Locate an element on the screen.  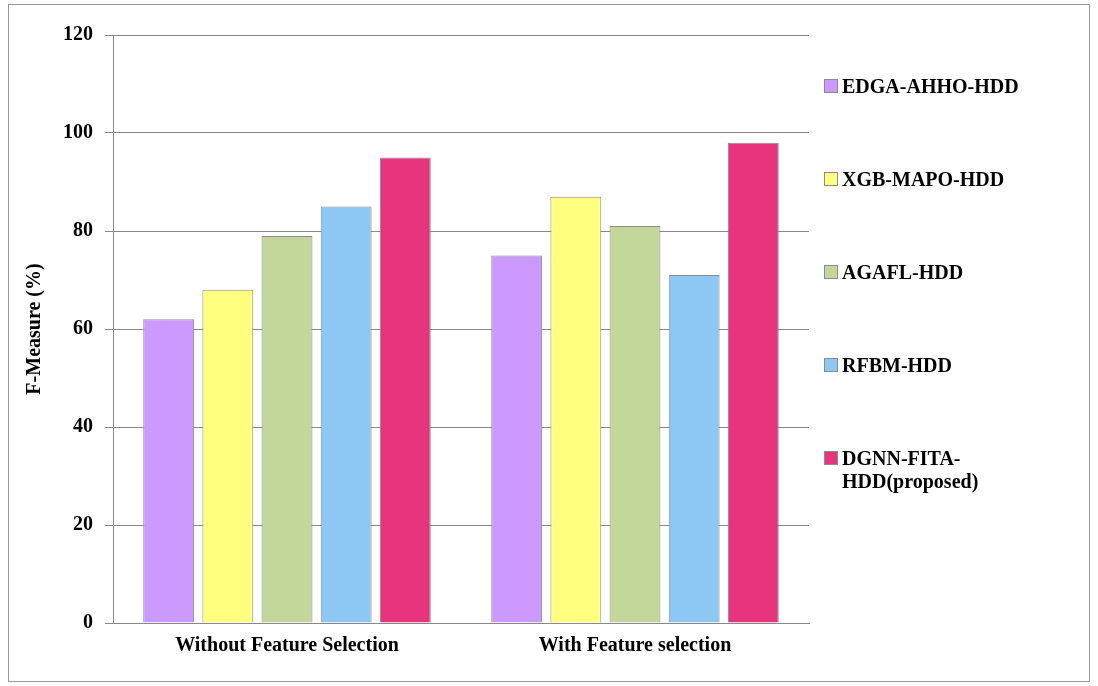
y-axis-title: F-Measure (%) is located at coordinates (34, 329).